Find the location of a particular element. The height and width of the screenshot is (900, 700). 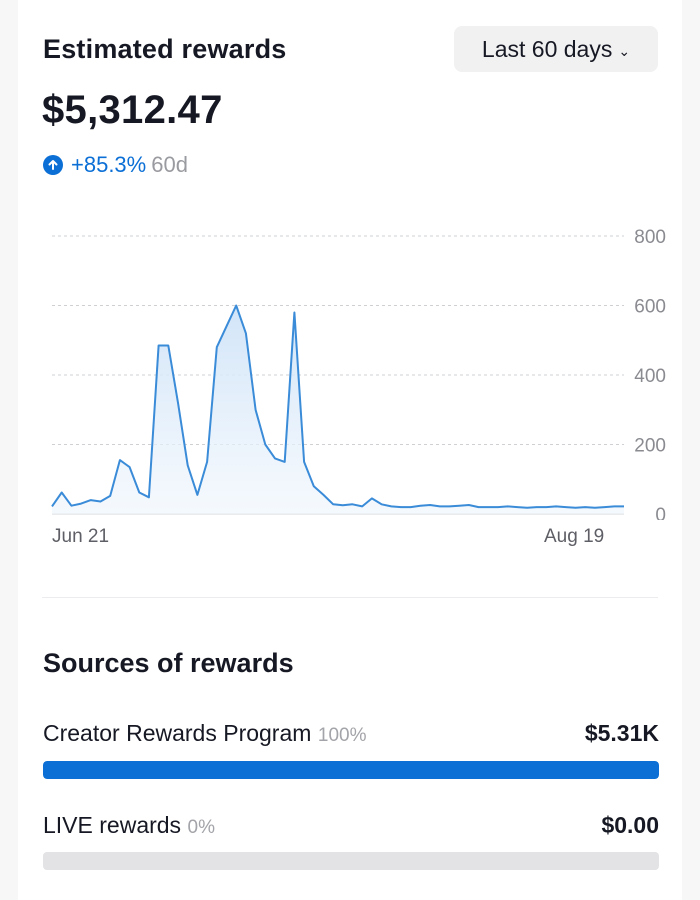

source-row-creator-rewards: Creator Rewards Program 100% $5.31K is located at coordinates (351, 733).